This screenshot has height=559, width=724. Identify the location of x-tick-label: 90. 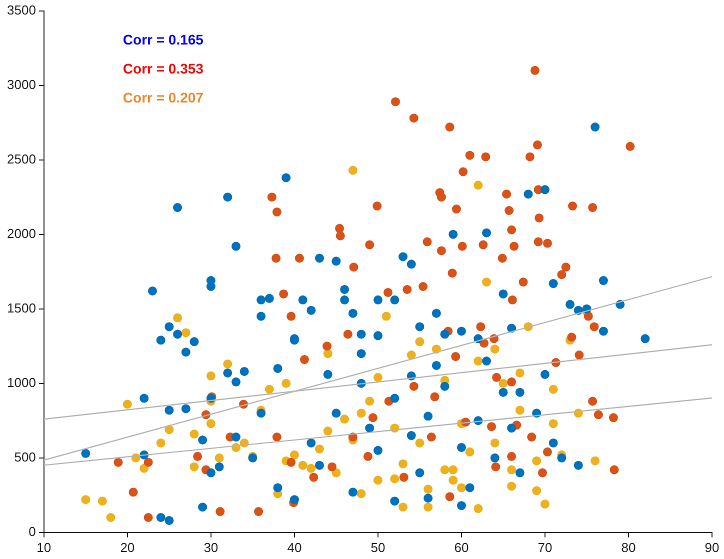
(712, 547).